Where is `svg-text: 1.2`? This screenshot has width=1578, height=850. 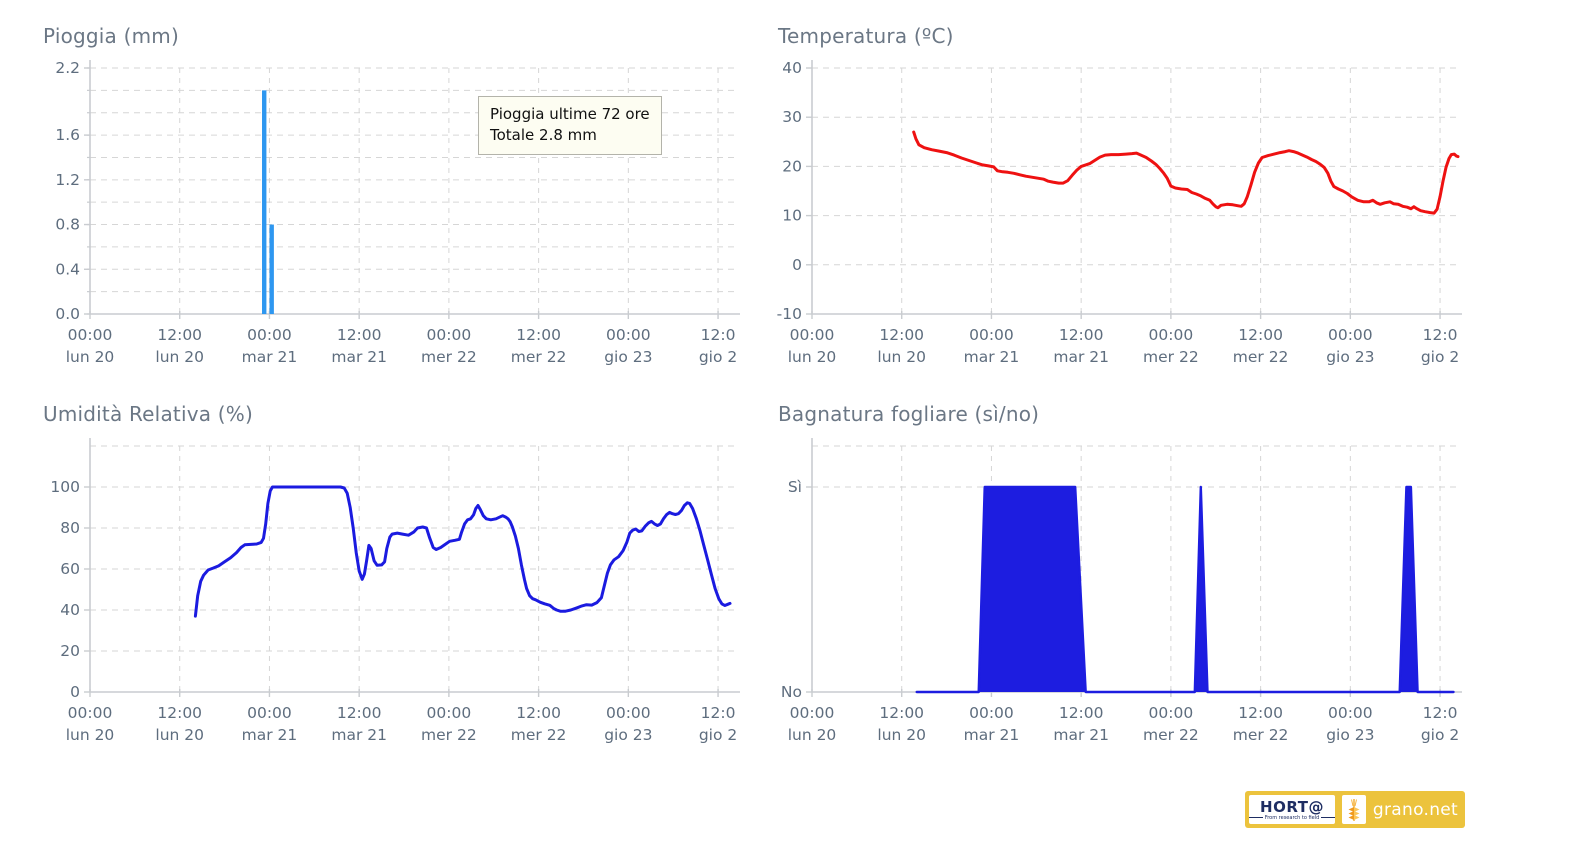 svg-text: 1.2 is located at coordinates (67, 180).